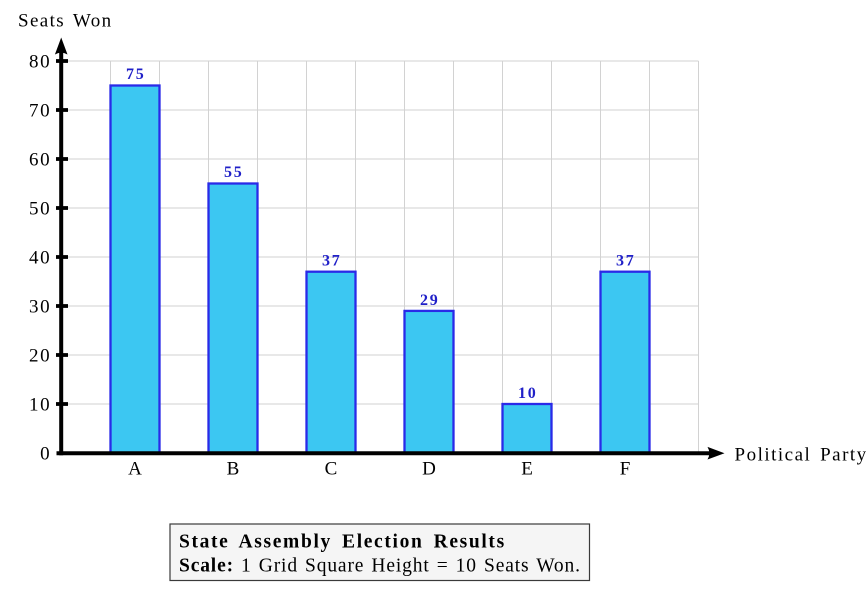  Describe the element at coordinates (65, 21) in the screenshot. I see `svg-text: Seats Won` at that location.